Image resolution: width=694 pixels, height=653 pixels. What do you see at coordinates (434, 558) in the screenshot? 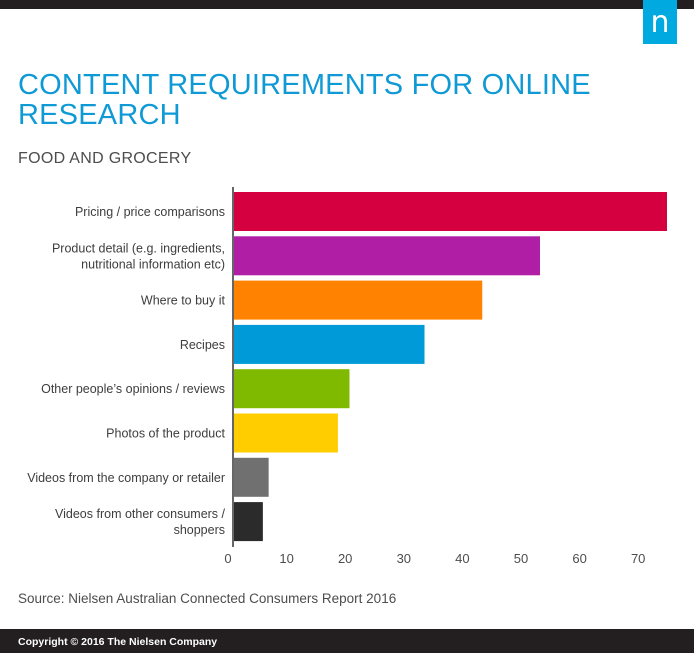
I see `x-axis-ticks: 0 10 20 30 40 50 60 70` at bounding box center [434, 558].